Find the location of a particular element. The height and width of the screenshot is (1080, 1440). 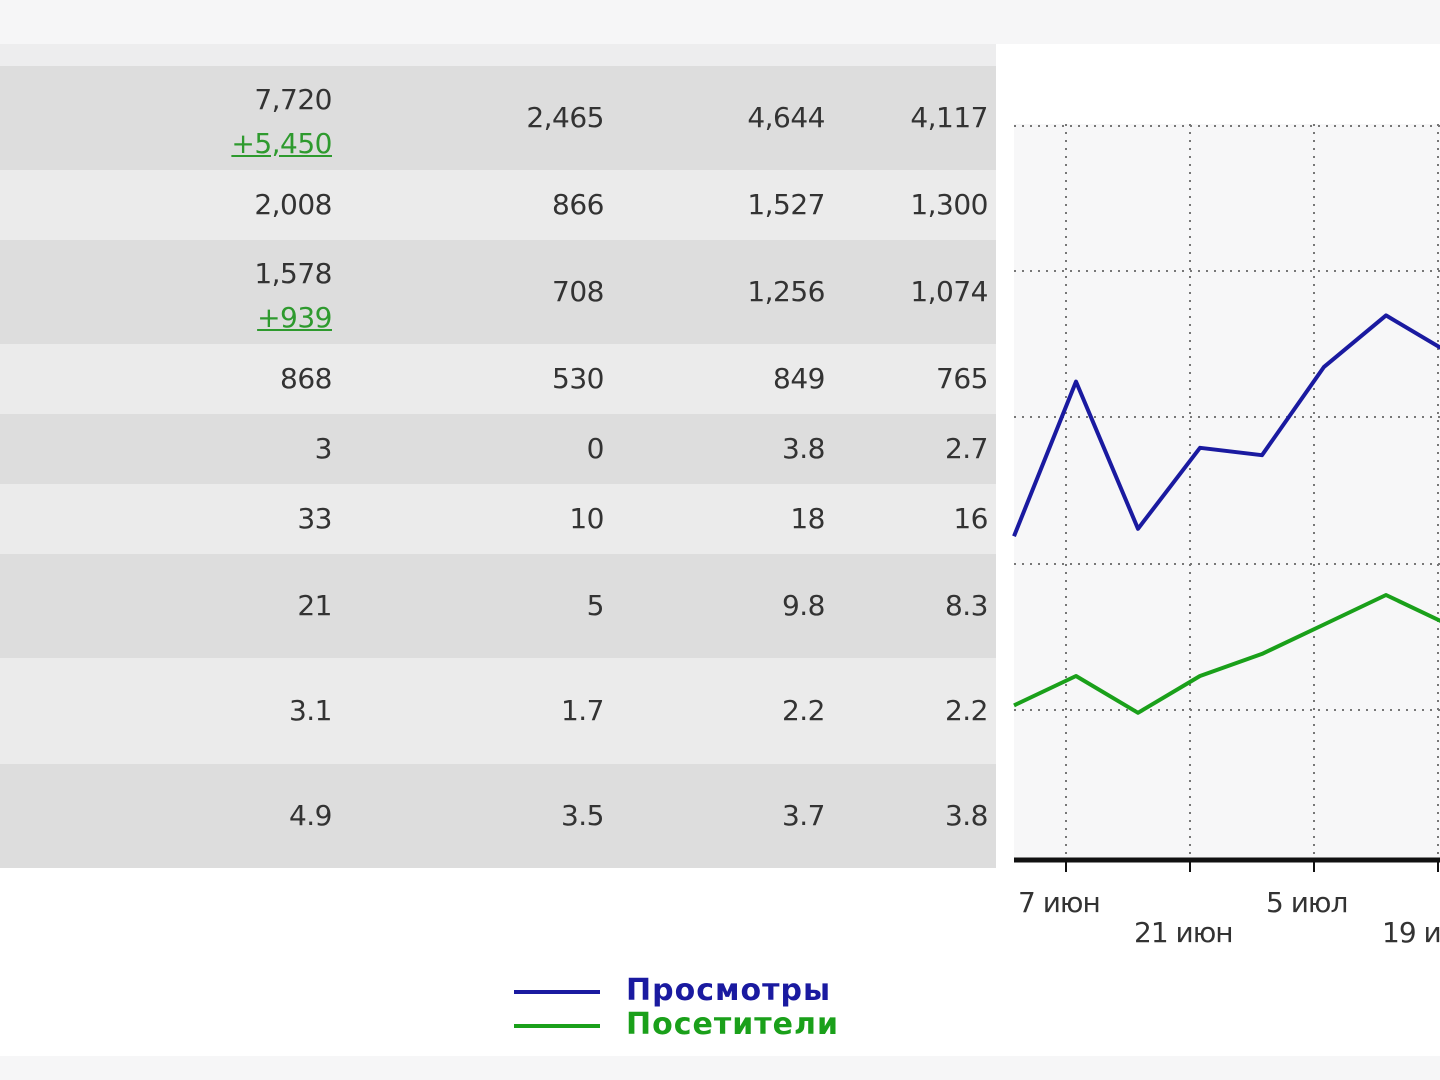

table-cell-c1: 21 is located at coordinates (314, 605).